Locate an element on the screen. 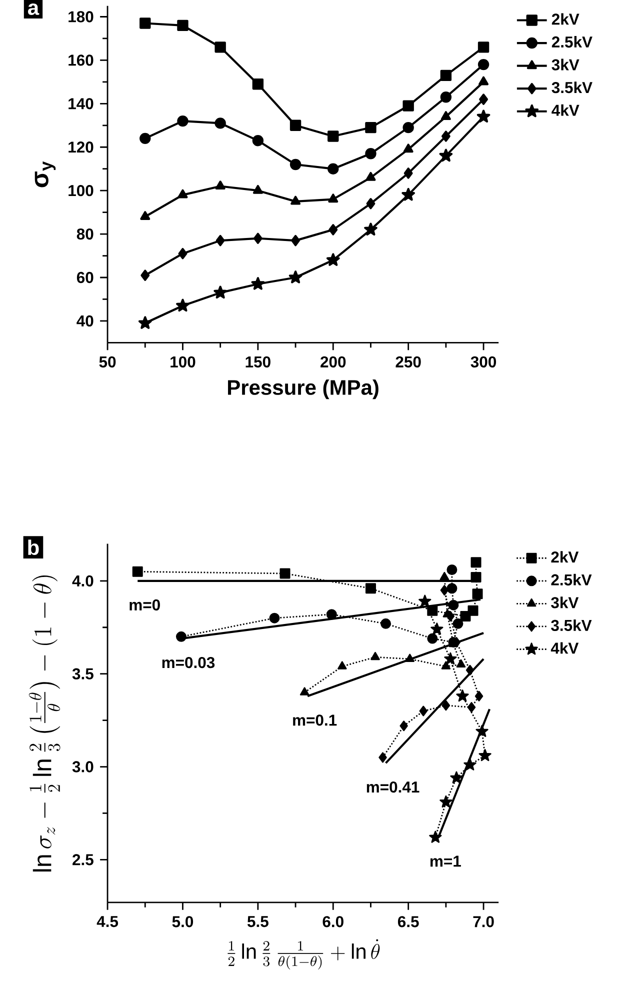  annotation: m=0.41 is located at coordinates (393, 787).